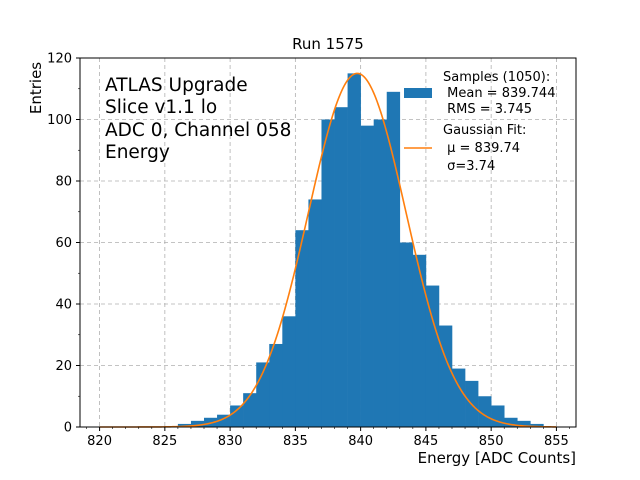 The height and width of the screenshot is (480, 640). What do you see at coordinates (36, 88) in the screenshot?
I see `y-axis-label: Entries` at bounding box center [36, 88].